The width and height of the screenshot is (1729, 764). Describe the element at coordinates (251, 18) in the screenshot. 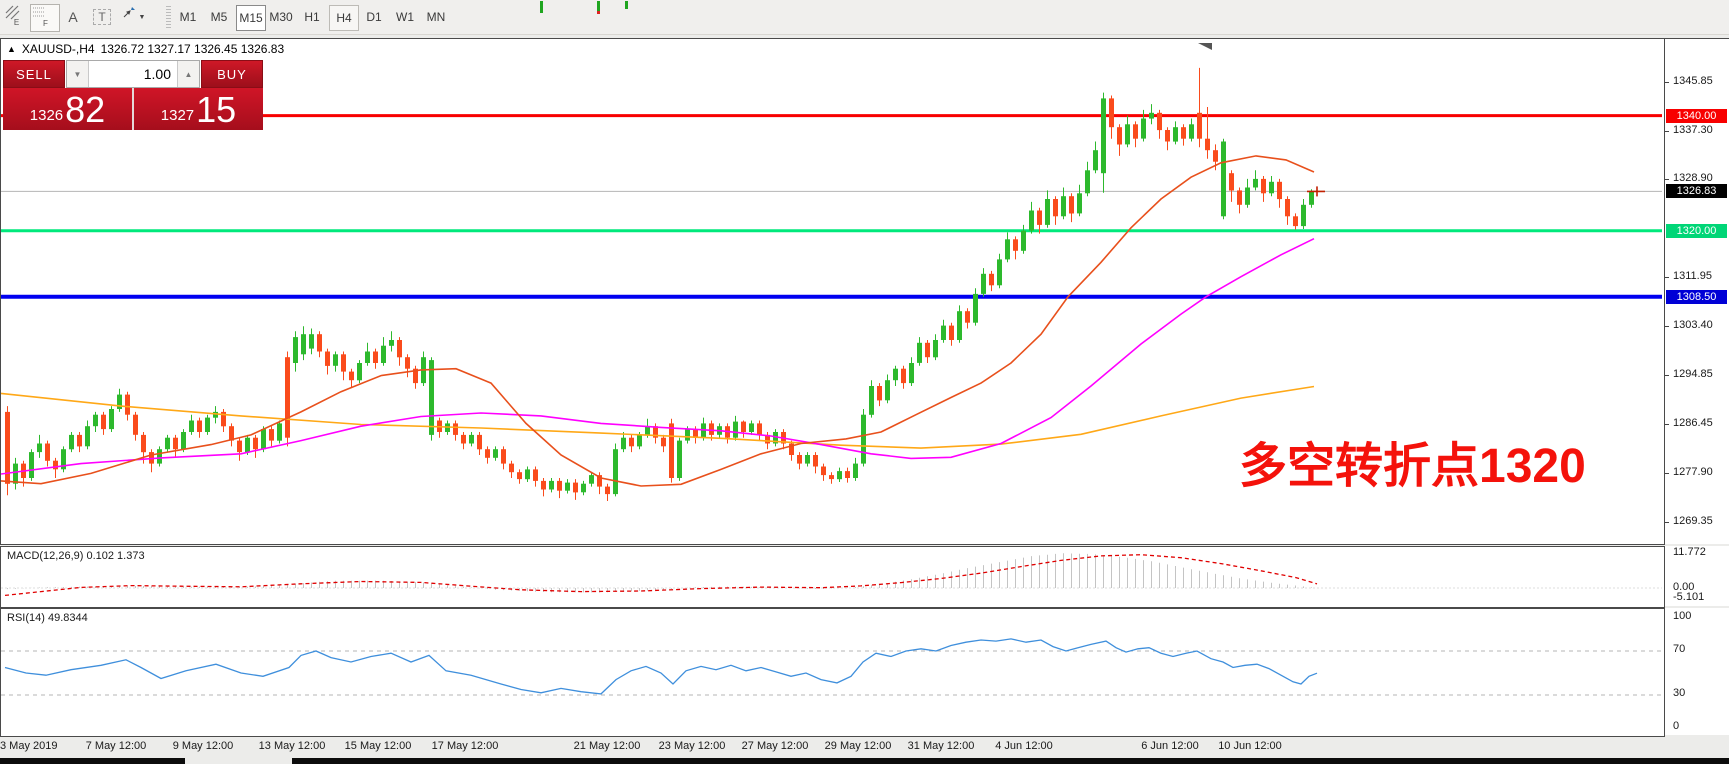

I see `tf-button-m15: M15` at that location.